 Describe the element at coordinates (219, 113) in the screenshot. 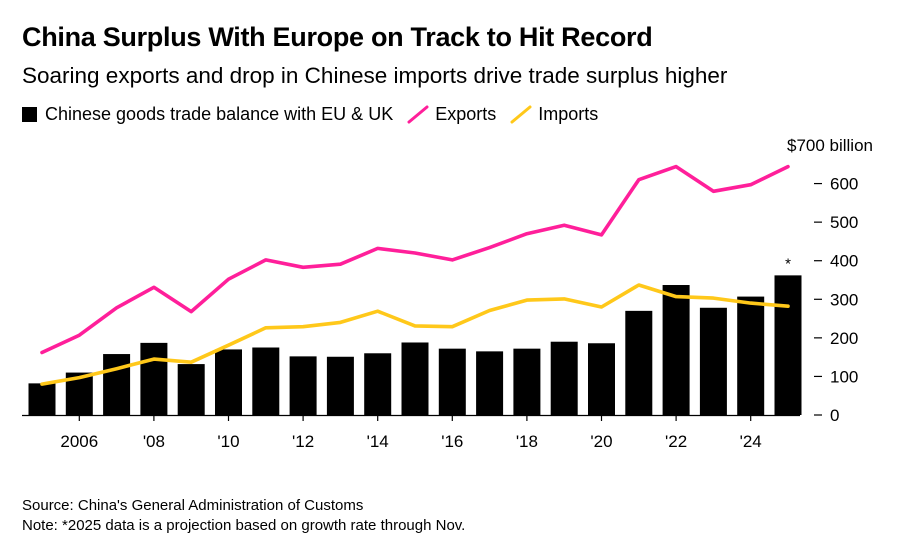

I see `legend-label-balance: Chinese goods trade balance with EU & UK` at that location.